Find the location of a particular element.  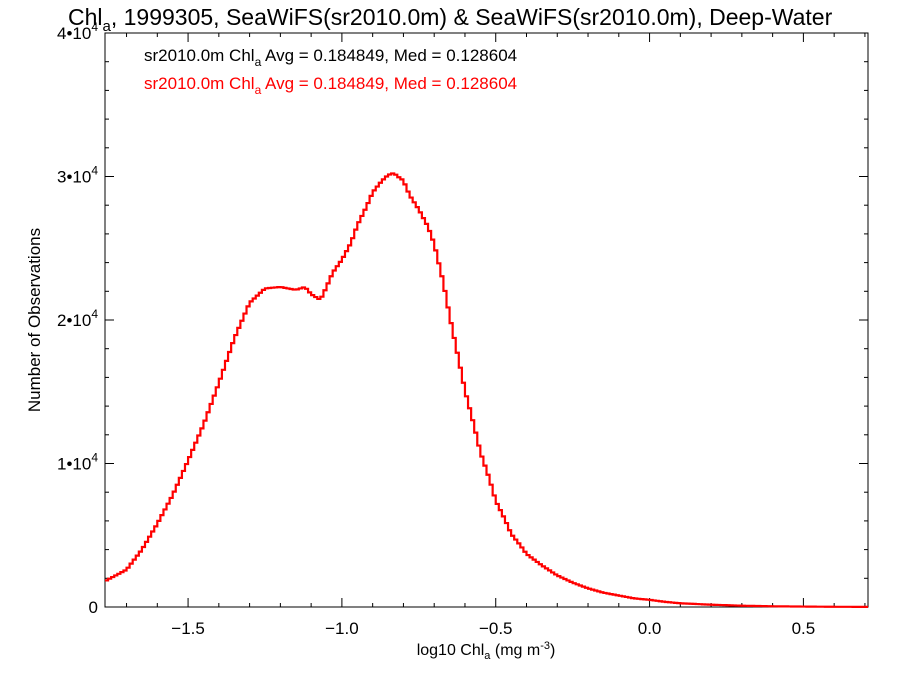

y-tick-labels: 0 1•104 2•104 3•104 4•104 is located at coordinates (77, 318).